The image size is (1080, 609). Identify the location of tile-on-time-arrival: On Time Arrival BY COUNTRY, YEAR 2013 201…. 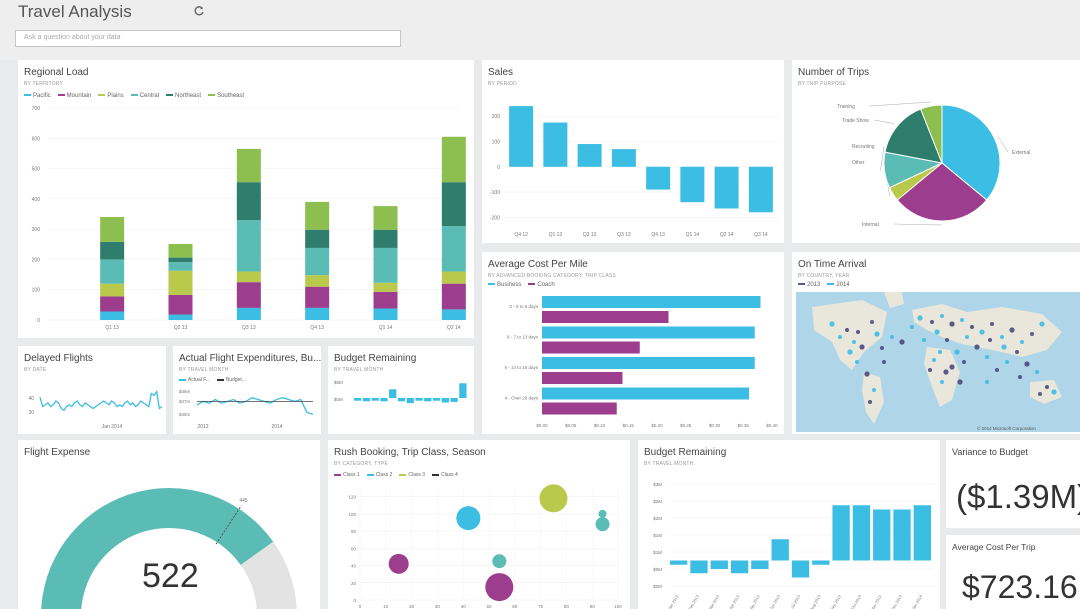
(936, 343).